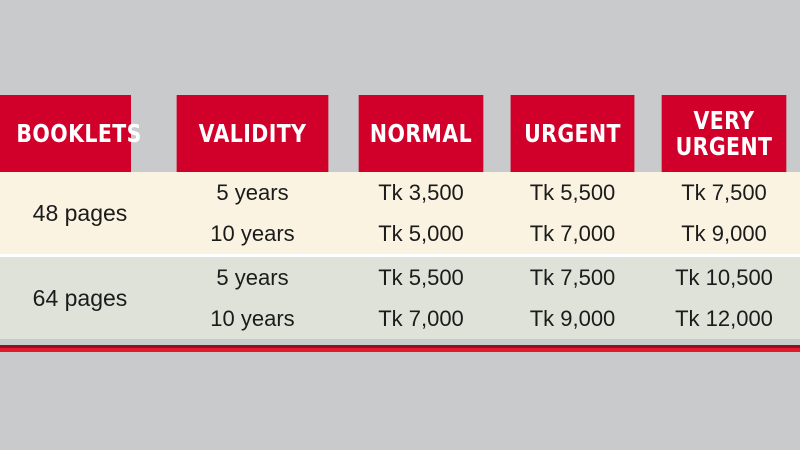 Image resolution: width=800 pixels, height=450 pixels. I want to click on column-header-normal: NORMAL, so click(421, 133).